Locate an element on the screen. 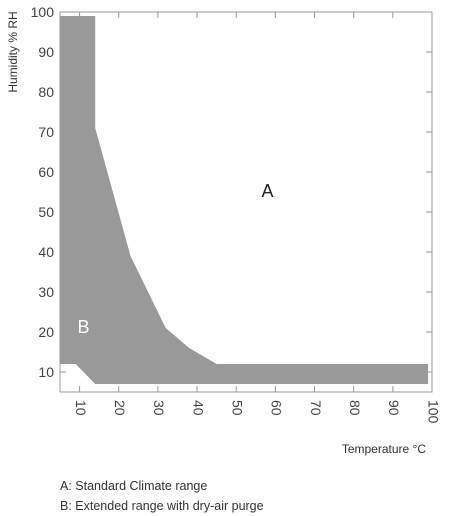 The height and width of the screenshot is (516, 453). y-axis-title: Humidity % RH is located at coordinates (13, 51).